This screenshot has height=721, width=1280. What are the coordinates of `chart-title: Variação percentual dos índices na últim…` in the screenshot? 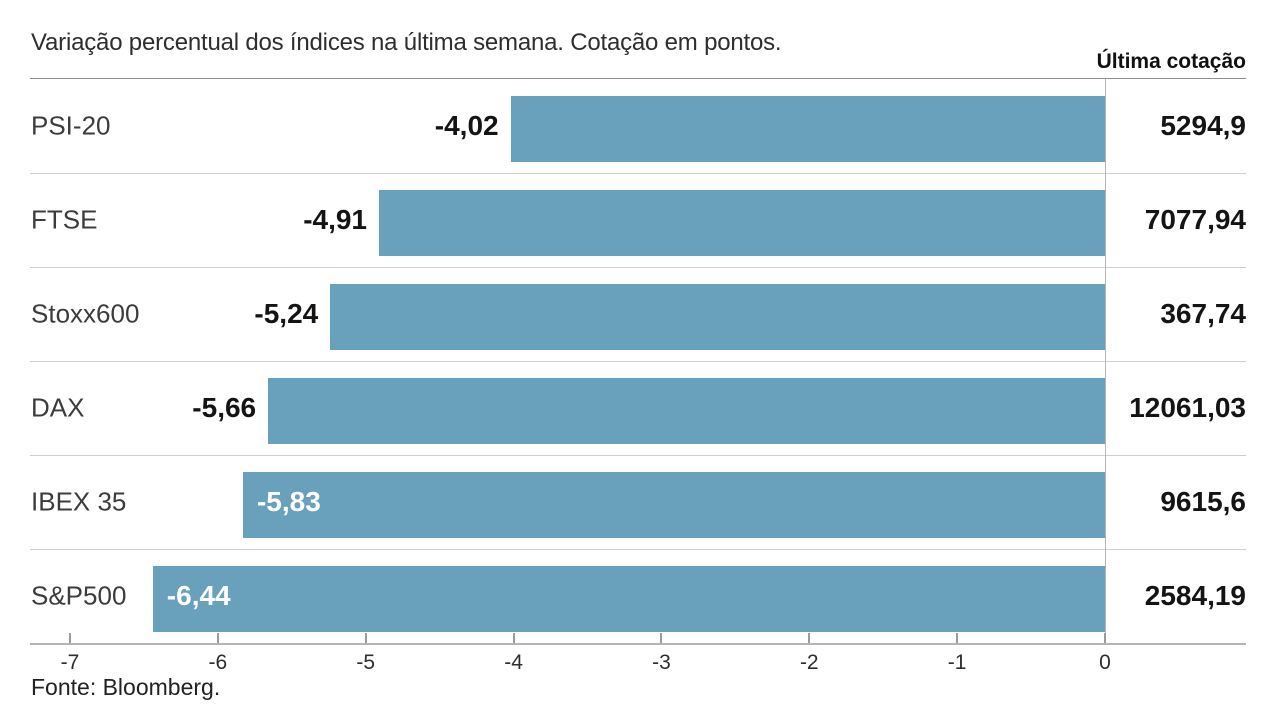 It's located at (406, 42).